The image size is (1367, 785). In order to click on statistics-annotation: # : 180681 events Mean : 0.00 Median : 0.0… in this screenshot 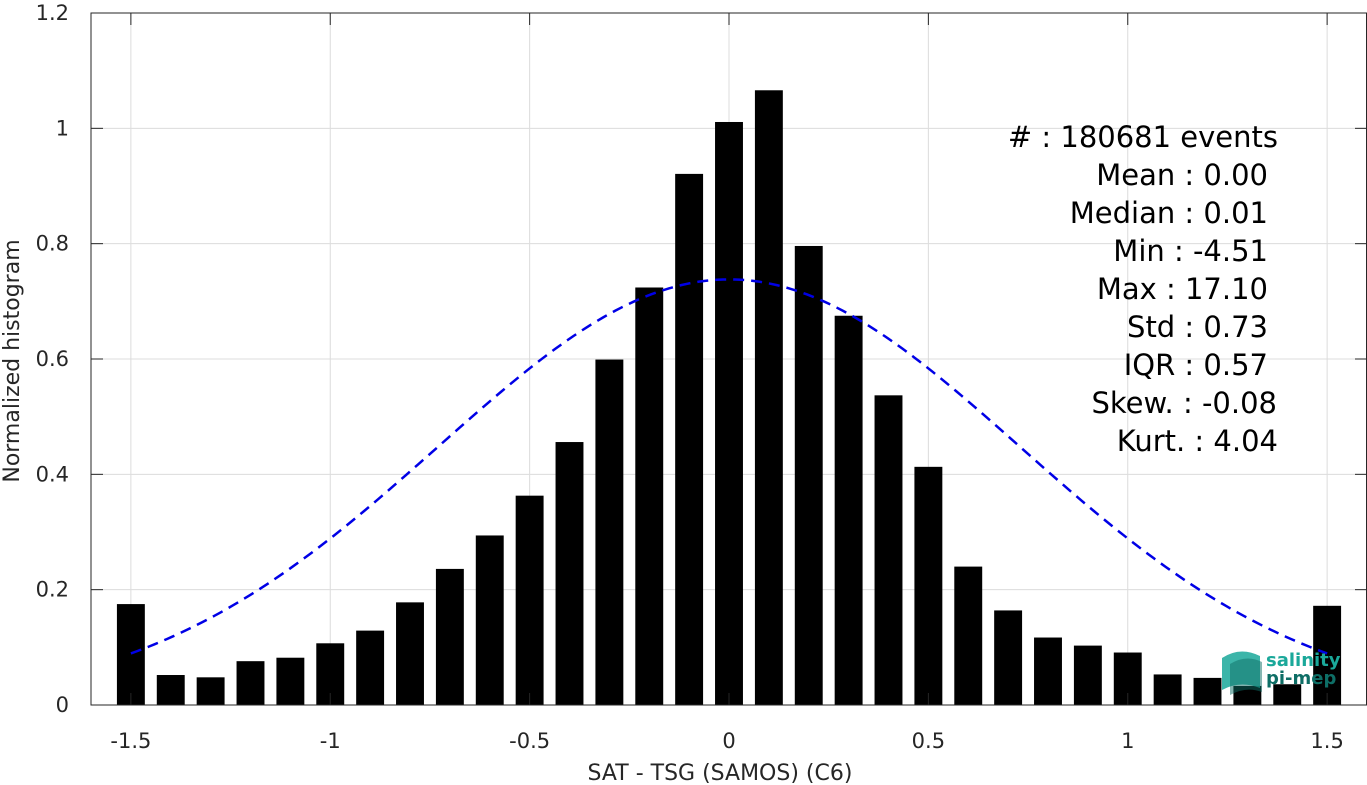, I will do `click(1143, 289)`.